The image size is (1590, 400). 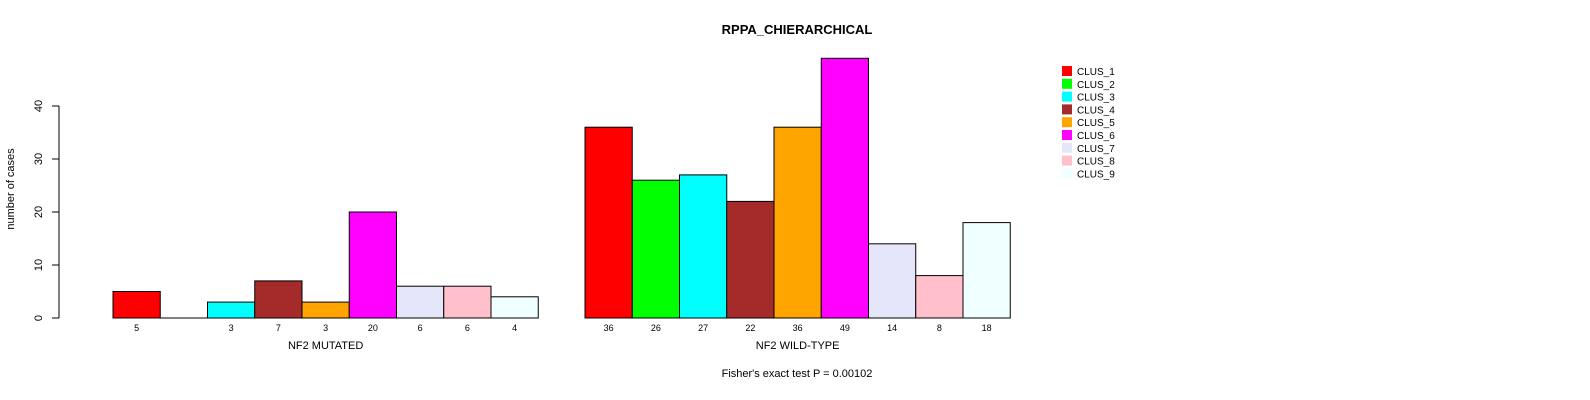 I want to click on y-tick-label: 0, so click(x=39, y=318).